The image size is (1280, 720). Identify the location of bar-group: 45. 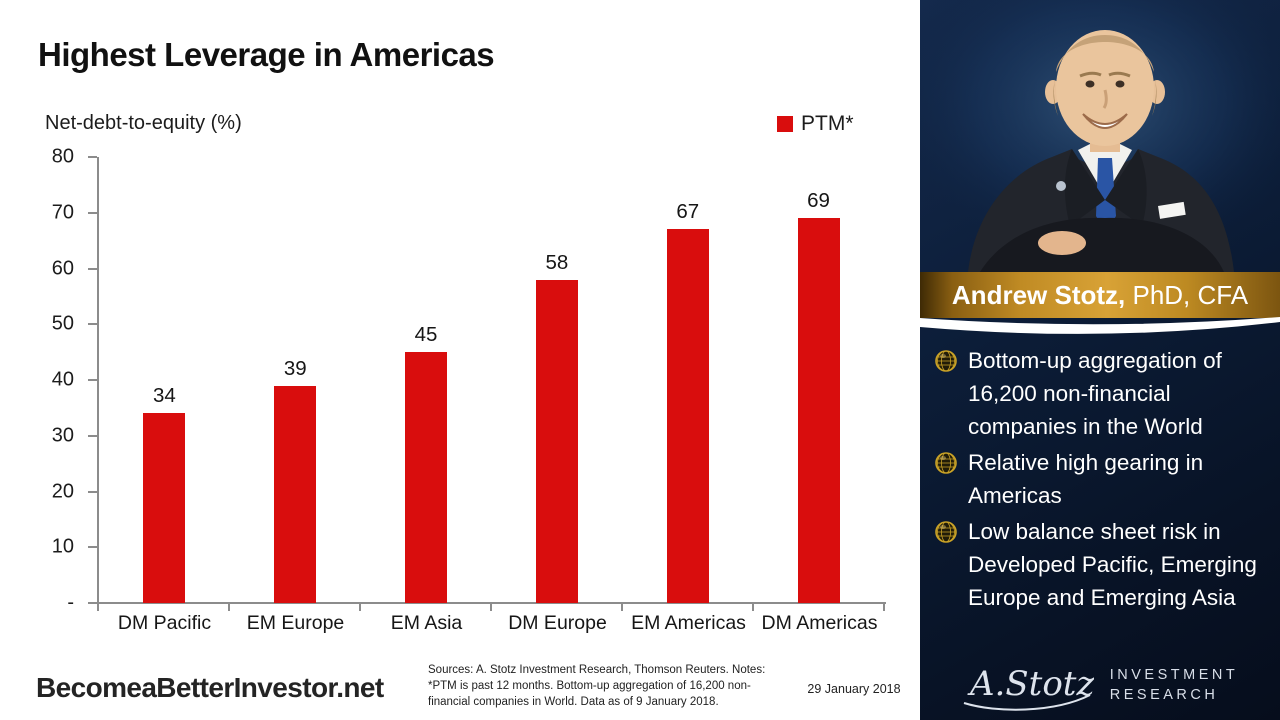
(426, 380).